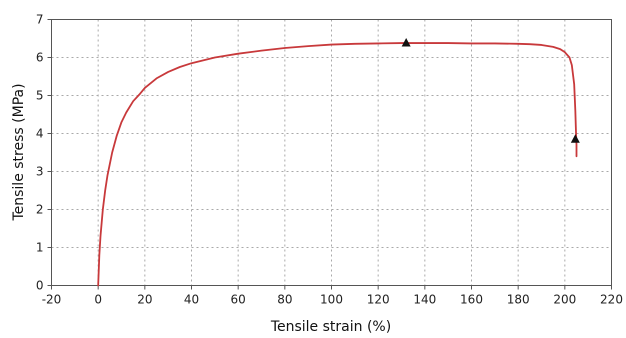 Image resolution: width=626 pixels, height=338 pixels. I want to click on y-axis-ticks: 0 1 2 3 4 5 6 7, so click(44, 153).